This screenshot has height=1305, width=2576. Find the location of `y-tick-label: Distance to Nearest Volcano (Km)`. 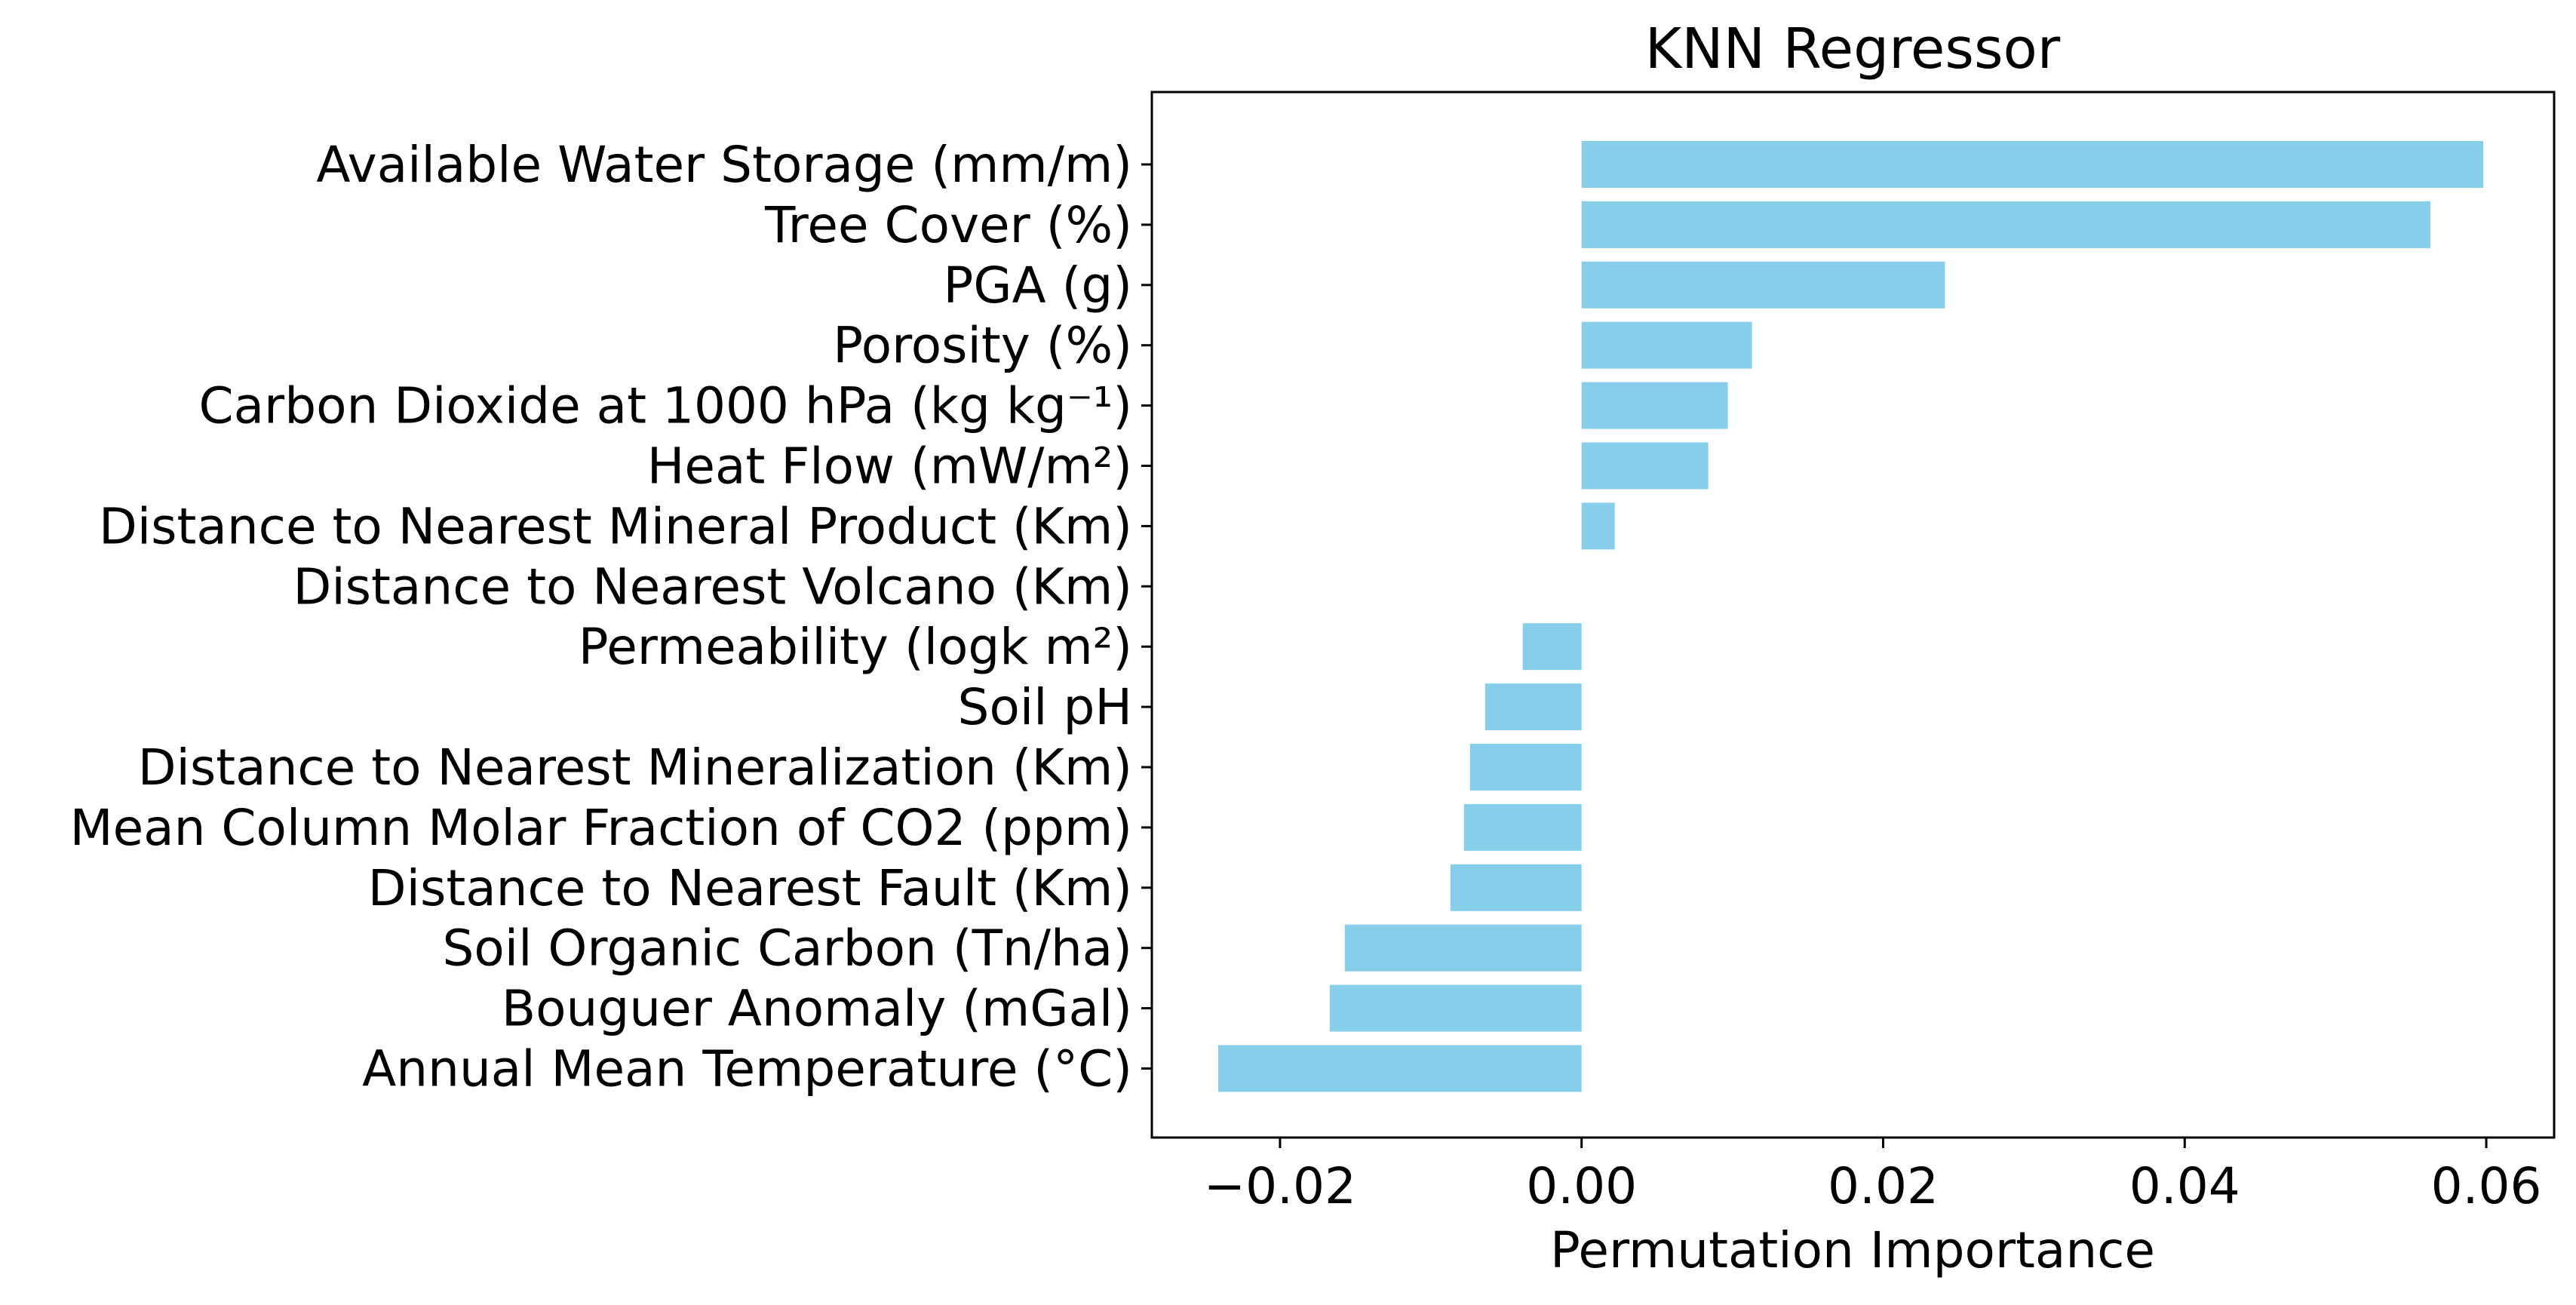

y-tick-label: Distance to Nearest Volcano (Km) is located at coordinates (713, 586).